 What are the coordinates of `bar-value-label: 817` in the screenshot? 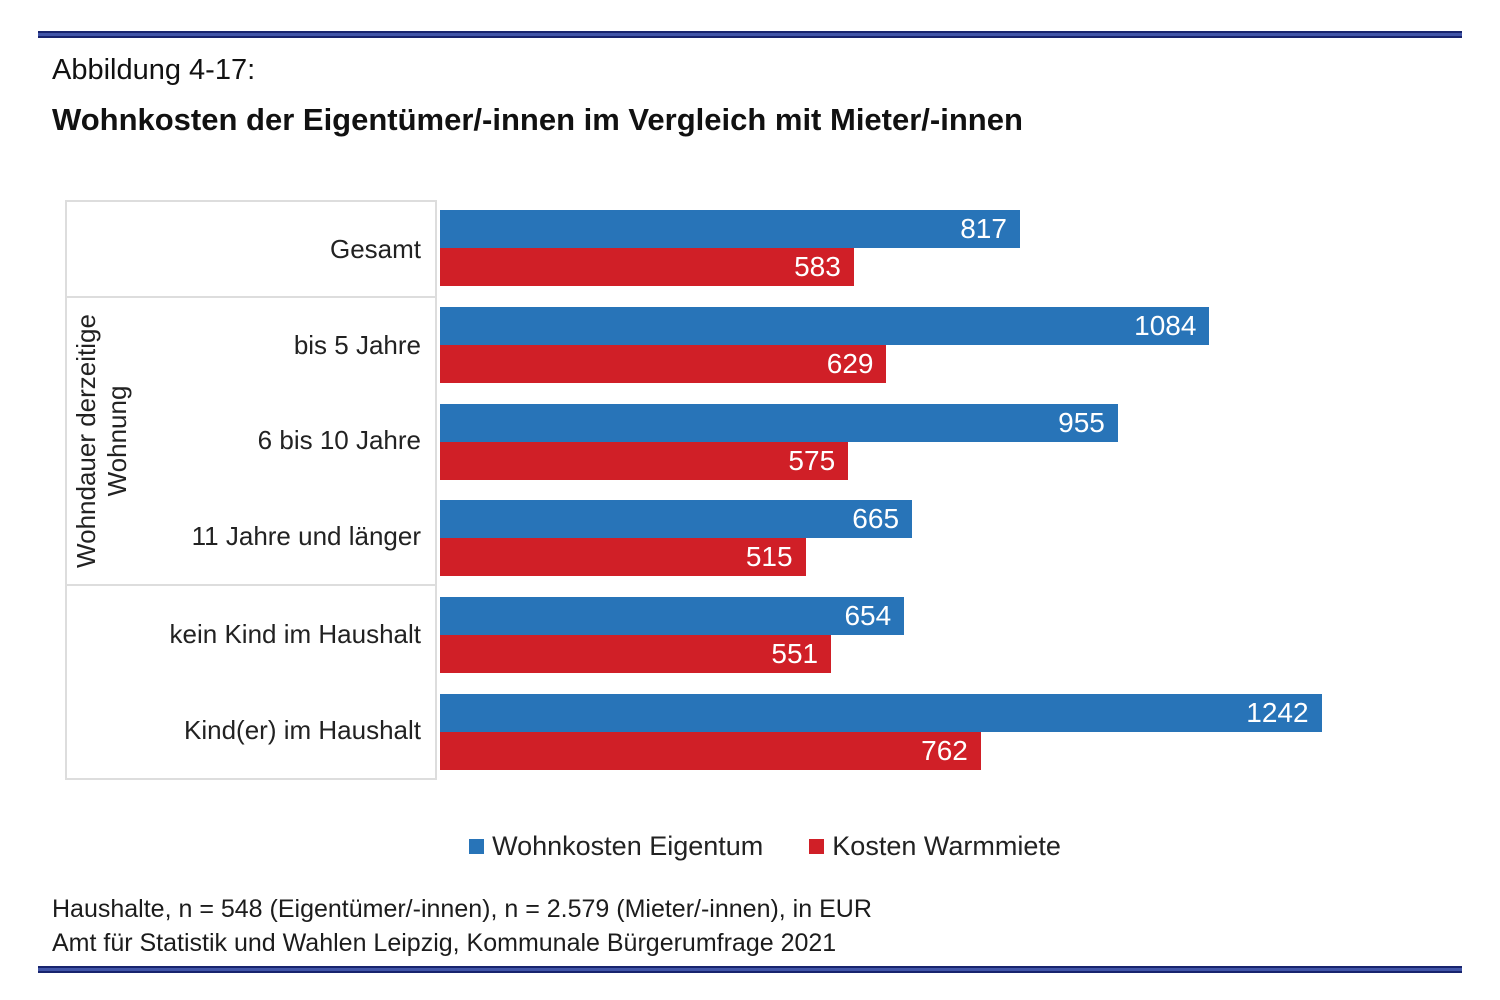 It's located at (983, 229).